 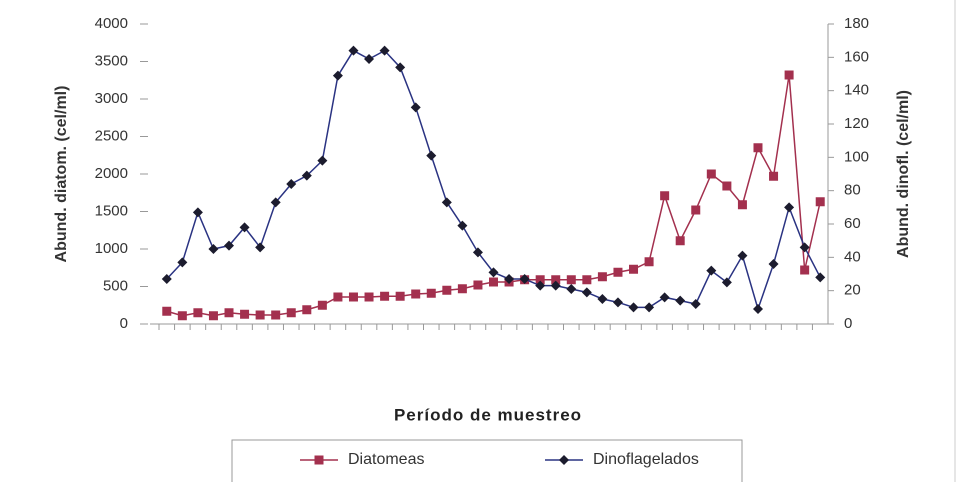 I want to click on y2-tick-label: 60, so click(x=852, y=223).